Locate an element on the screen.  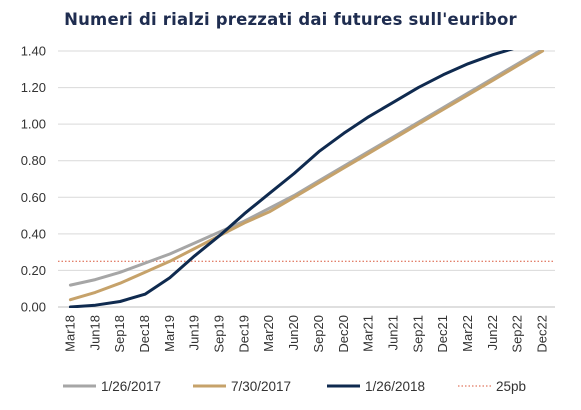
x-tick-label: Mar21 is located at coordinates (368, 333).